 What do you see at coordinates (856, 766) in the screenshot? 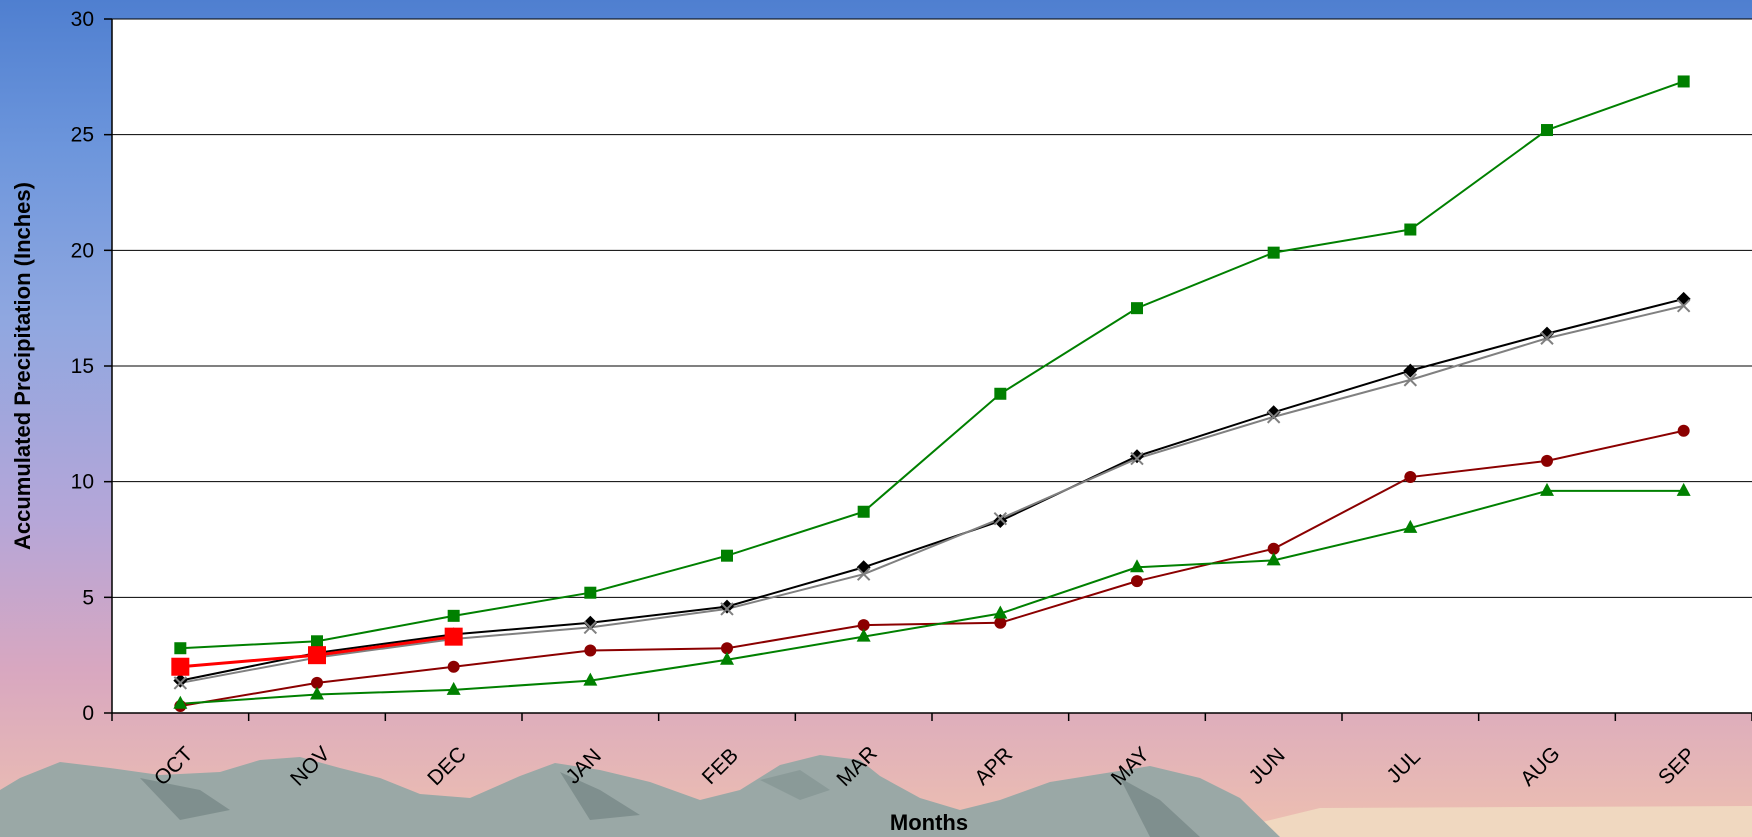
I see `x-tick-label: MAR` at bounding box center [856, 766].